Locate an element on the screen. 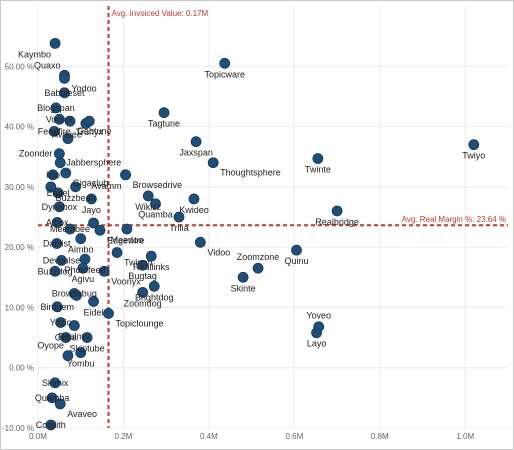 This screenshot has height=450, width=514. point-label: Eadel is located at coordinates (58, 193).